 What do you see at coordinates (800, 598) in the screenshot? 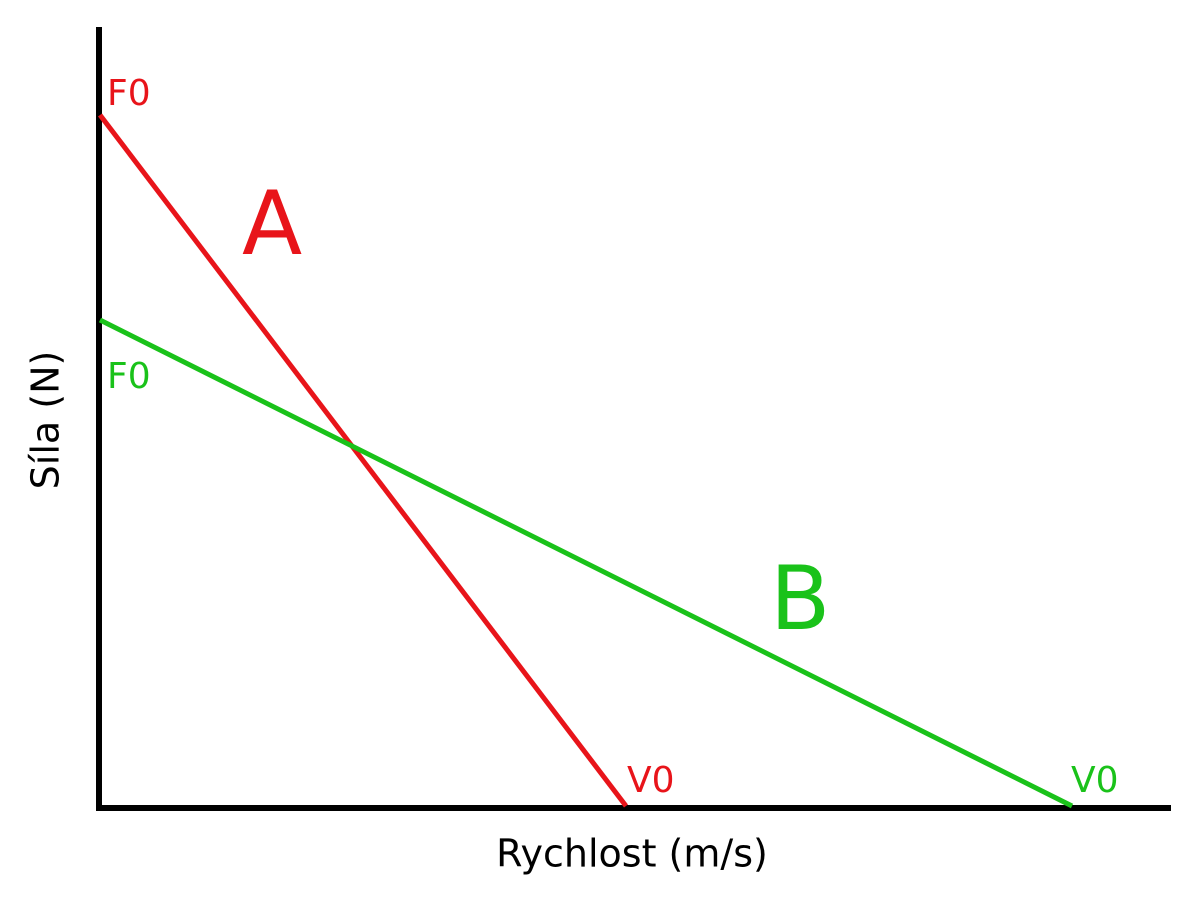
I see `curve-name: B` at bounding box center [800, 598].